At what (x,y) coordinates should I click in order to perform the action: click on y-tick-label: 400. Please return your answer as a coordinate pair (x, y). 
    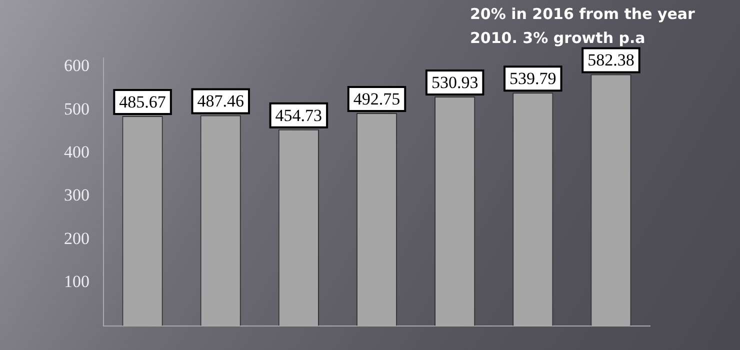
    Looking at the image, I should click on (77, 152).